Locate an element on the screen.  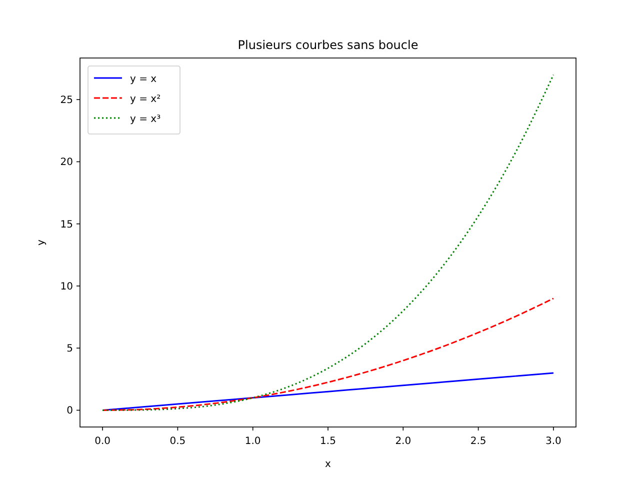
chart-title: Plusieurs courbes sans boucle is located at coordinates (328, 45).